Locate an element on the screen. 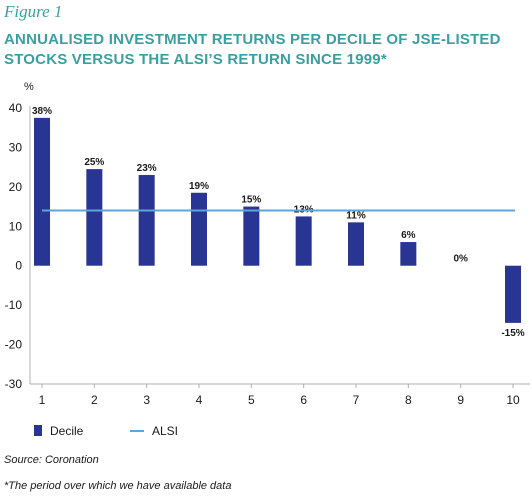 The image size is (532, 496). y-tick-label: 30 is located at coordinates (16, 147).